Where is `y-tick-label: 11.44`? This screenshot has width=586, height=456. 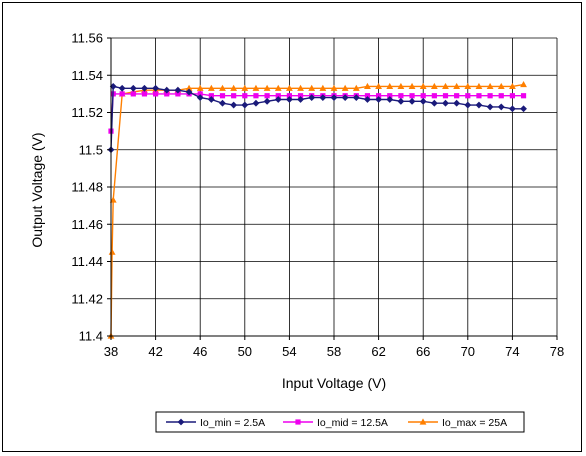 y-tick-label: 11.44 is located at coordinates (87, 261).